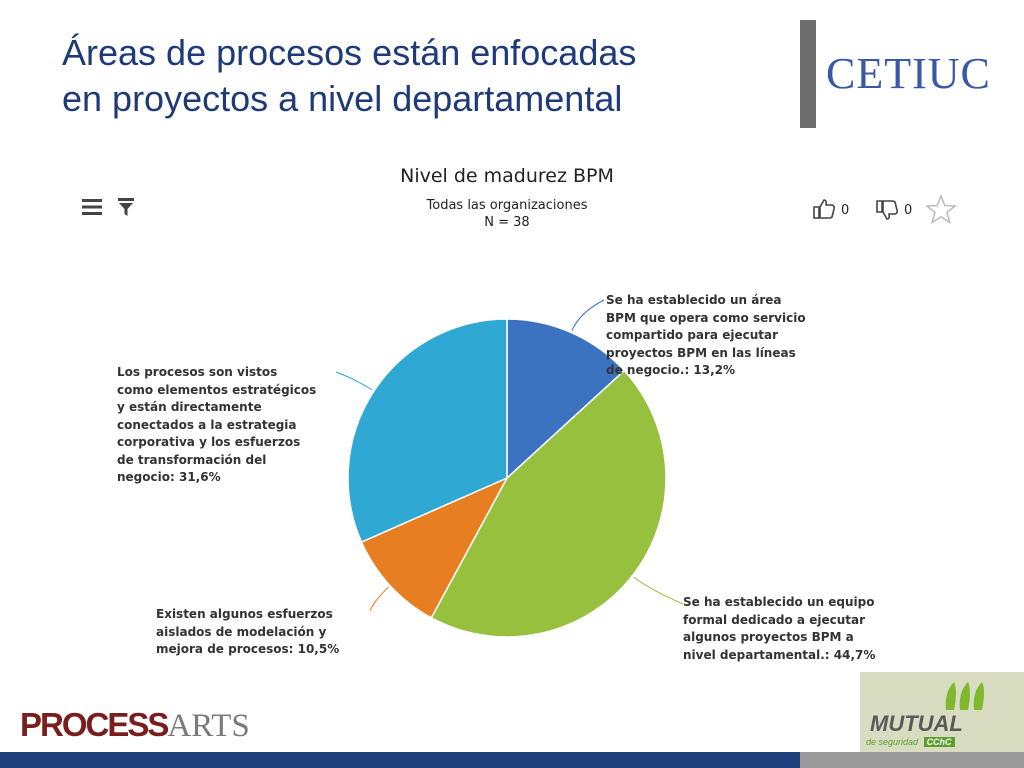  Describe the element at coordinates (825, 209) in the screenshot. I see `thumbs-up-icon` at that location.